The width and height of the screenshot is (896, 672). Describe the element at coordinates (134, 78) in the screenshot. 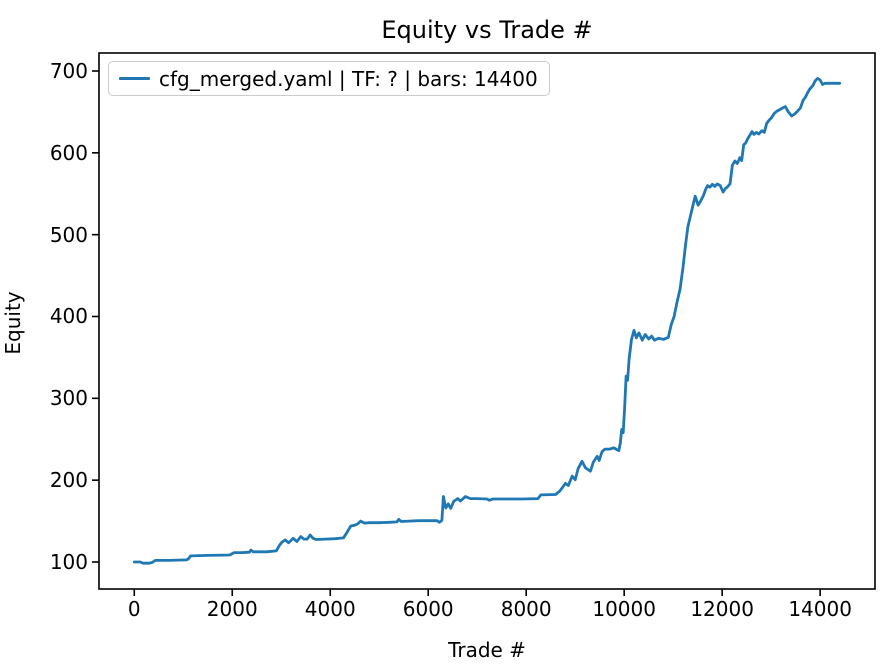

I see `legend-line-sample` at that location.